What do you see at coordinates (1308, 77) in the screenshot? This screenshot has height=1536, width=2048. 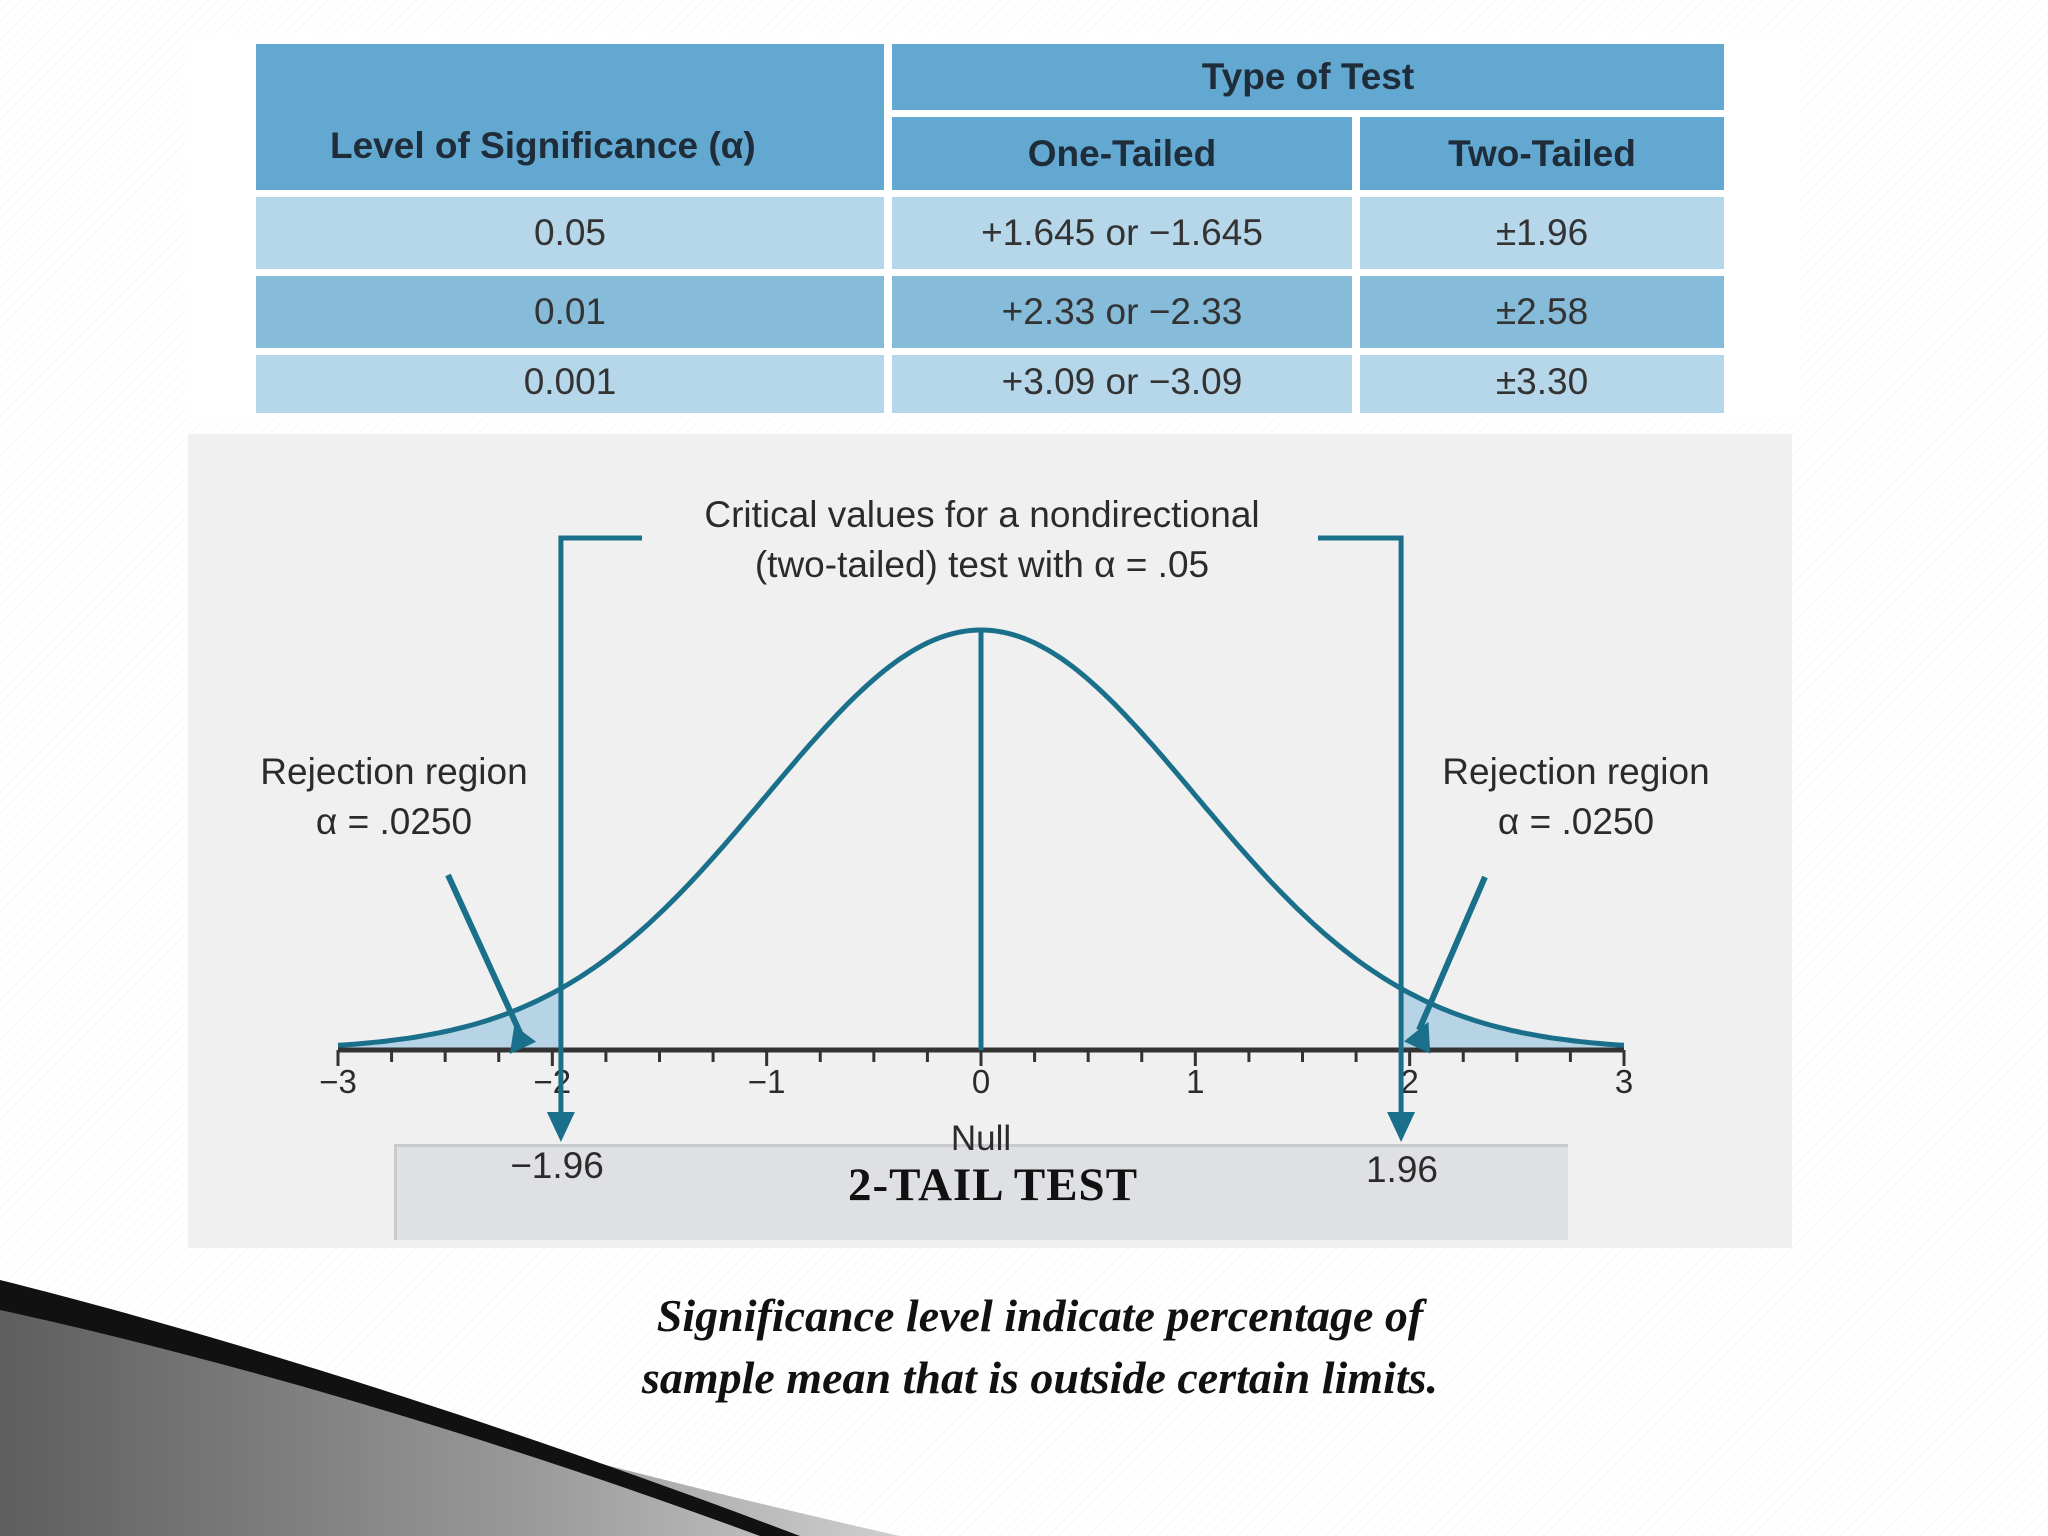 I see `header-type-of-test: Type of Test` at bounding box center [1308, 77].